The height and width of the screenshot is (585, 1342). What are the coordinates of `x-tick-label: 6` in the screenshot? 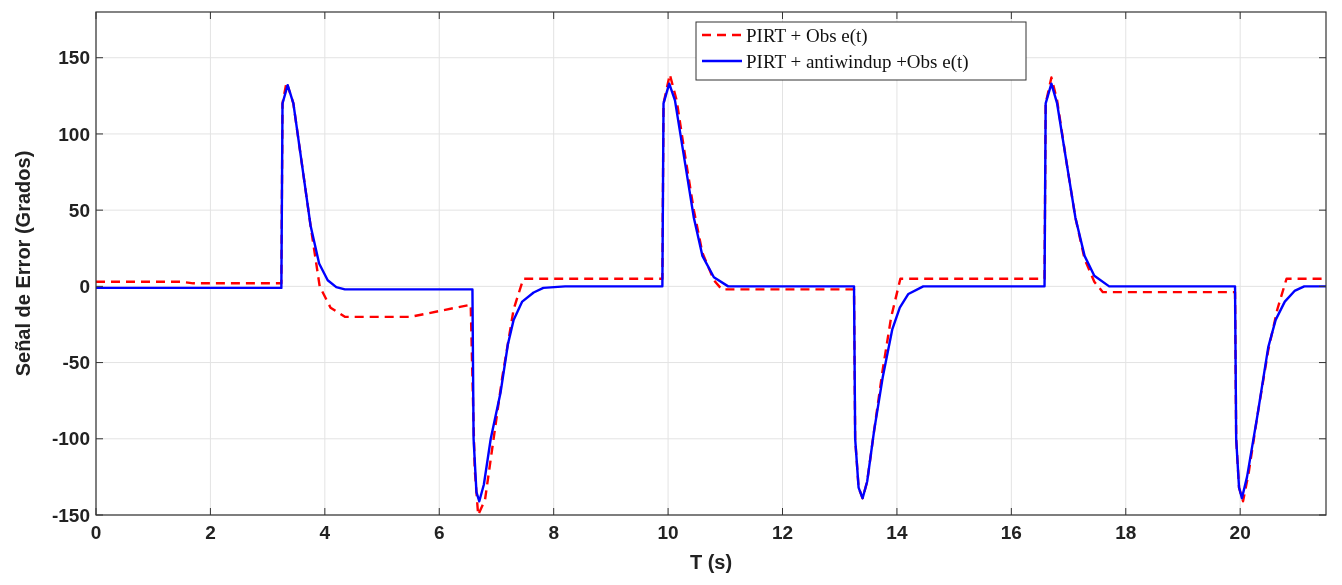 It's located at (439, 532).